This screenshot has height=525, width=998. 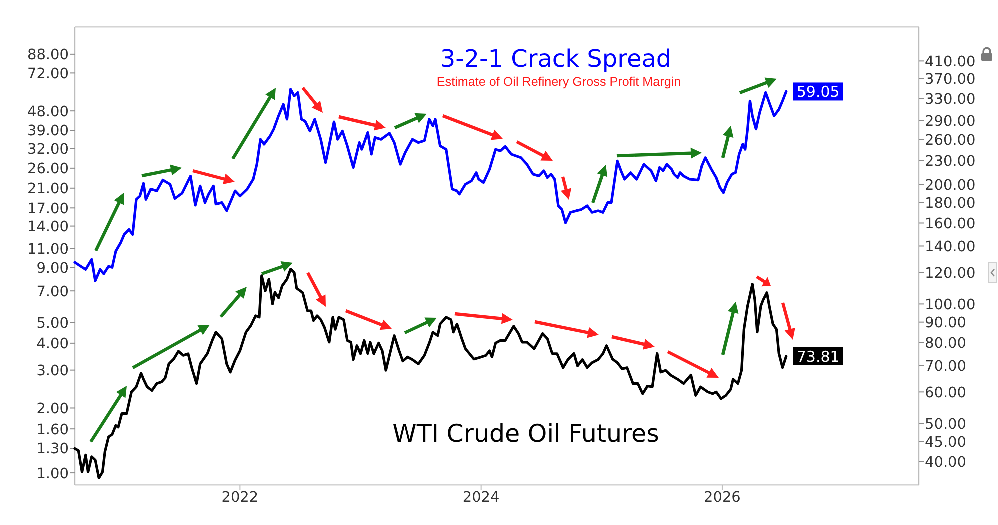 I want to click on y-tick-label: 14.00, so click(x=48, y=228).